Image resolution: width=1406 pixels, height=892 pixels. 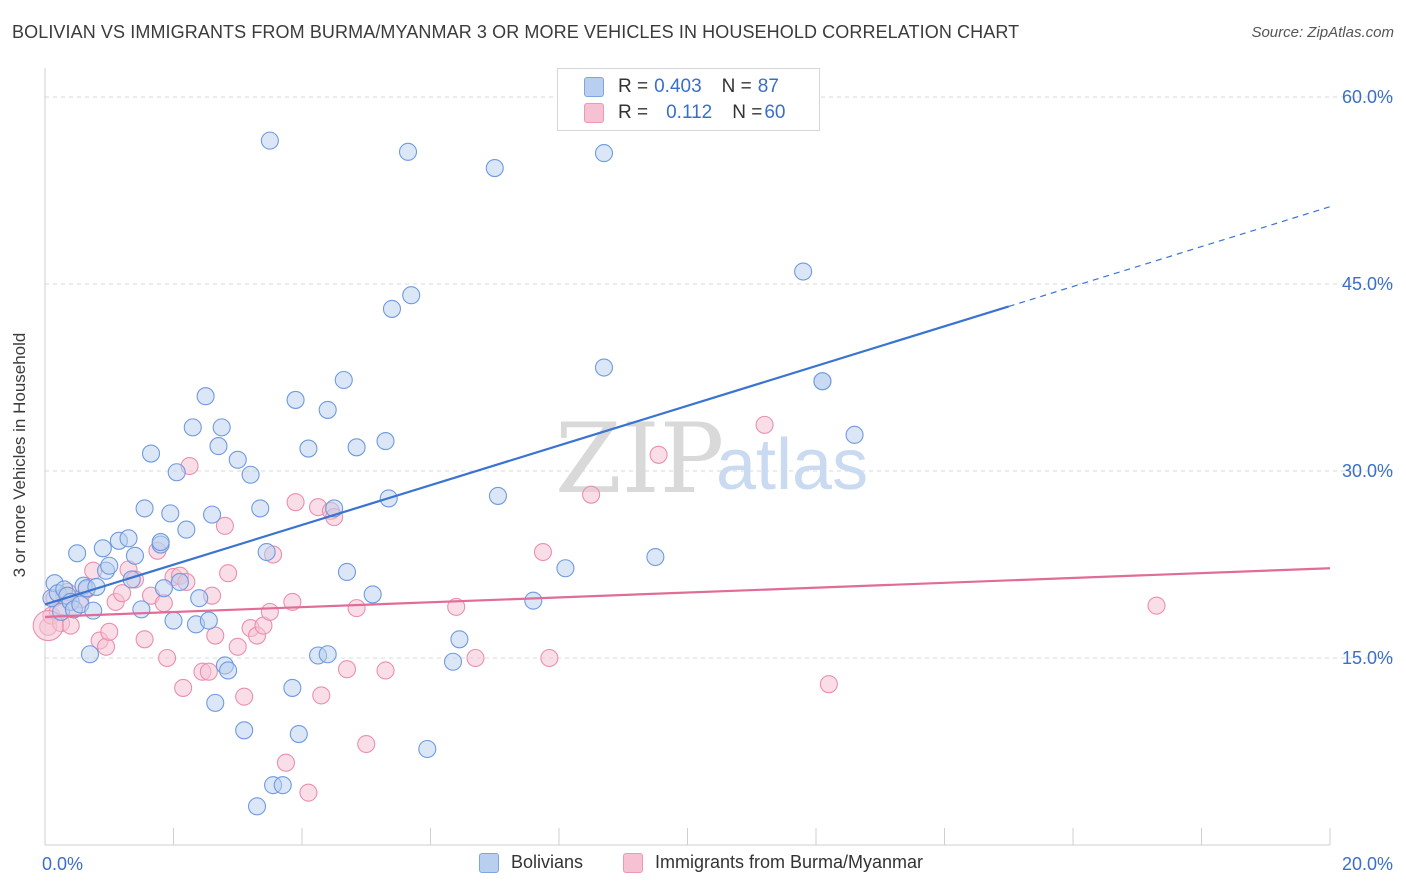 I want to click on r-value: 0.403, so click(x=678, y=86).